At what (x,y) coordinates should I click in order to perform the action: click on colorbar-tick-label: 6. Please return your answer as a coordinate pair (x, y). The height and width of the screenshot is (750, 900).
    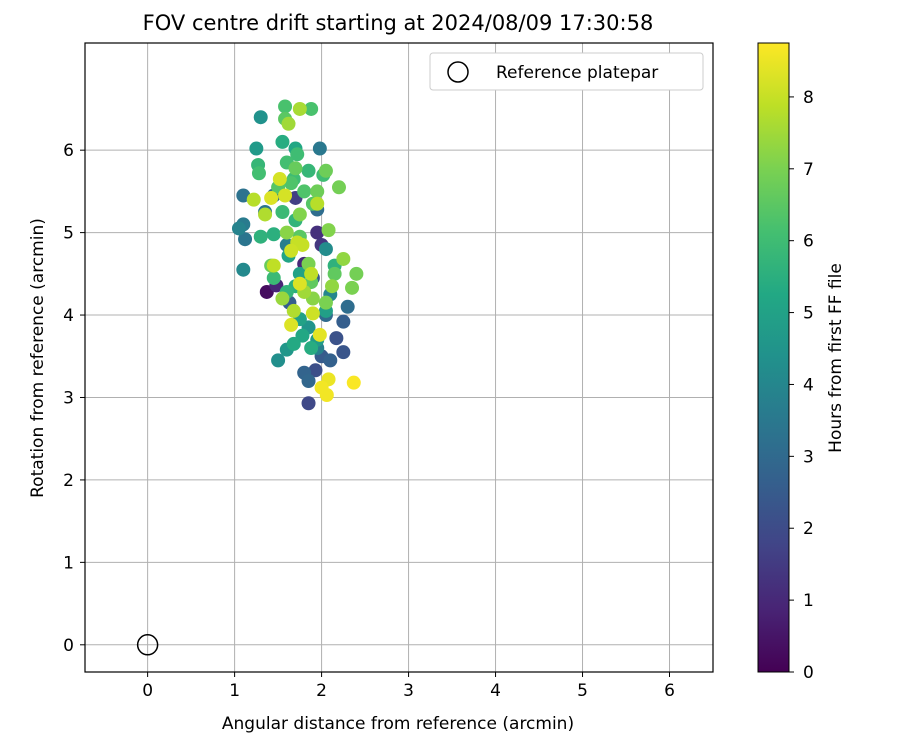
    Looking at the image, I should click on (808, 242).